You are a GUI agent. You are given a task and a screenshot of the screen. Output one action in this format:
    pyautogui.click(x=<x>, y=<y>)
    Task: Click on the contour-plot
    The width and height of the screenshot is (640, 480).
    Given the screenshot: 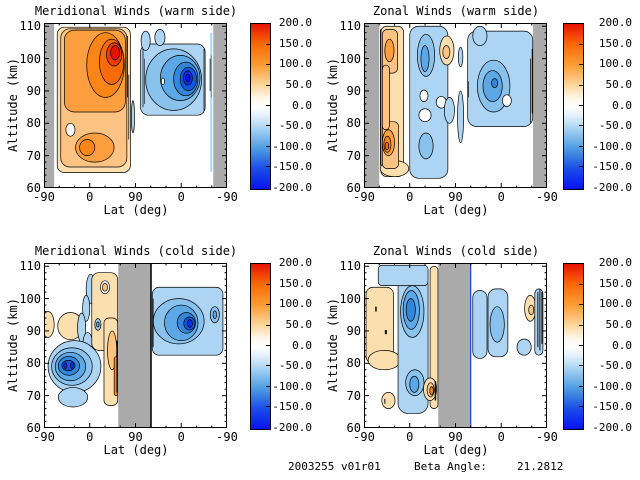 What is the action you would take?
    pyautogui.click(x=135, y=105)
    